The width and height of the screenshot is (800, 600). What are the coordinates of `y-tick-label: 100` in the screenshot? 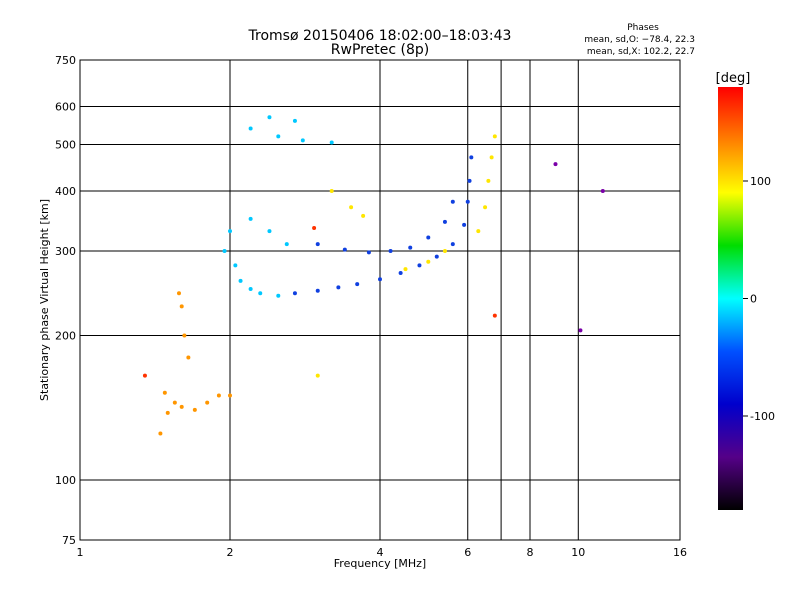 It's located at (65, 480).